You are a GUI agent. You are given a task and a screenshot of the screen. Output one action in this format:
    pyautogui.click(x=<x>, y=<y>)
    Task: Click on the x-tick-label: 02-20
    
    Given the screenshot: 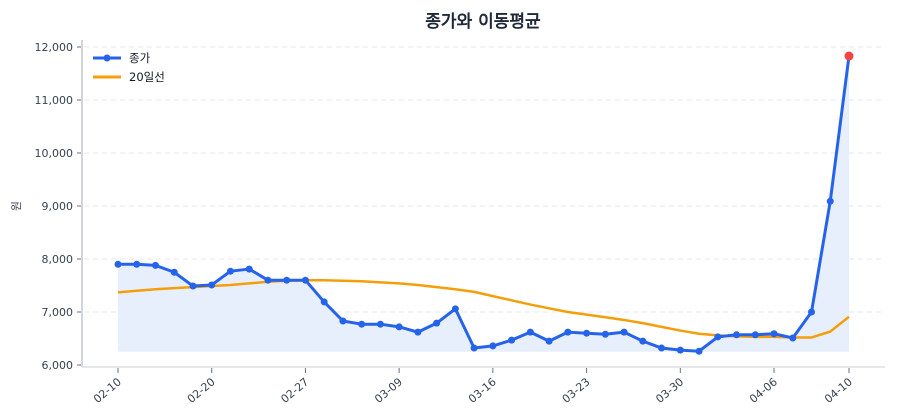 What is the action you would take?
    pyautogui.click(x=201, y=390)
    